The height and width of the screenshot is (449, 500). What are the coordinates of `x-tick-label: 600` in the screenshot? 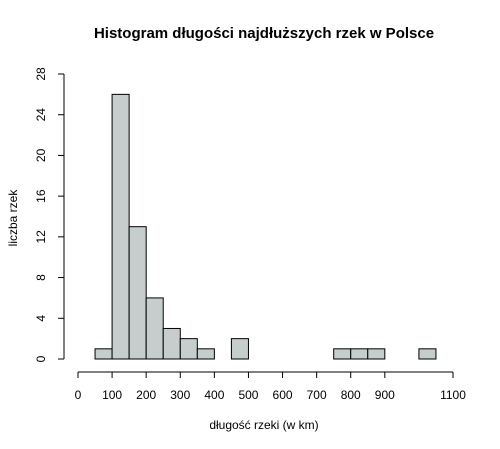 It's located at (283, 395).